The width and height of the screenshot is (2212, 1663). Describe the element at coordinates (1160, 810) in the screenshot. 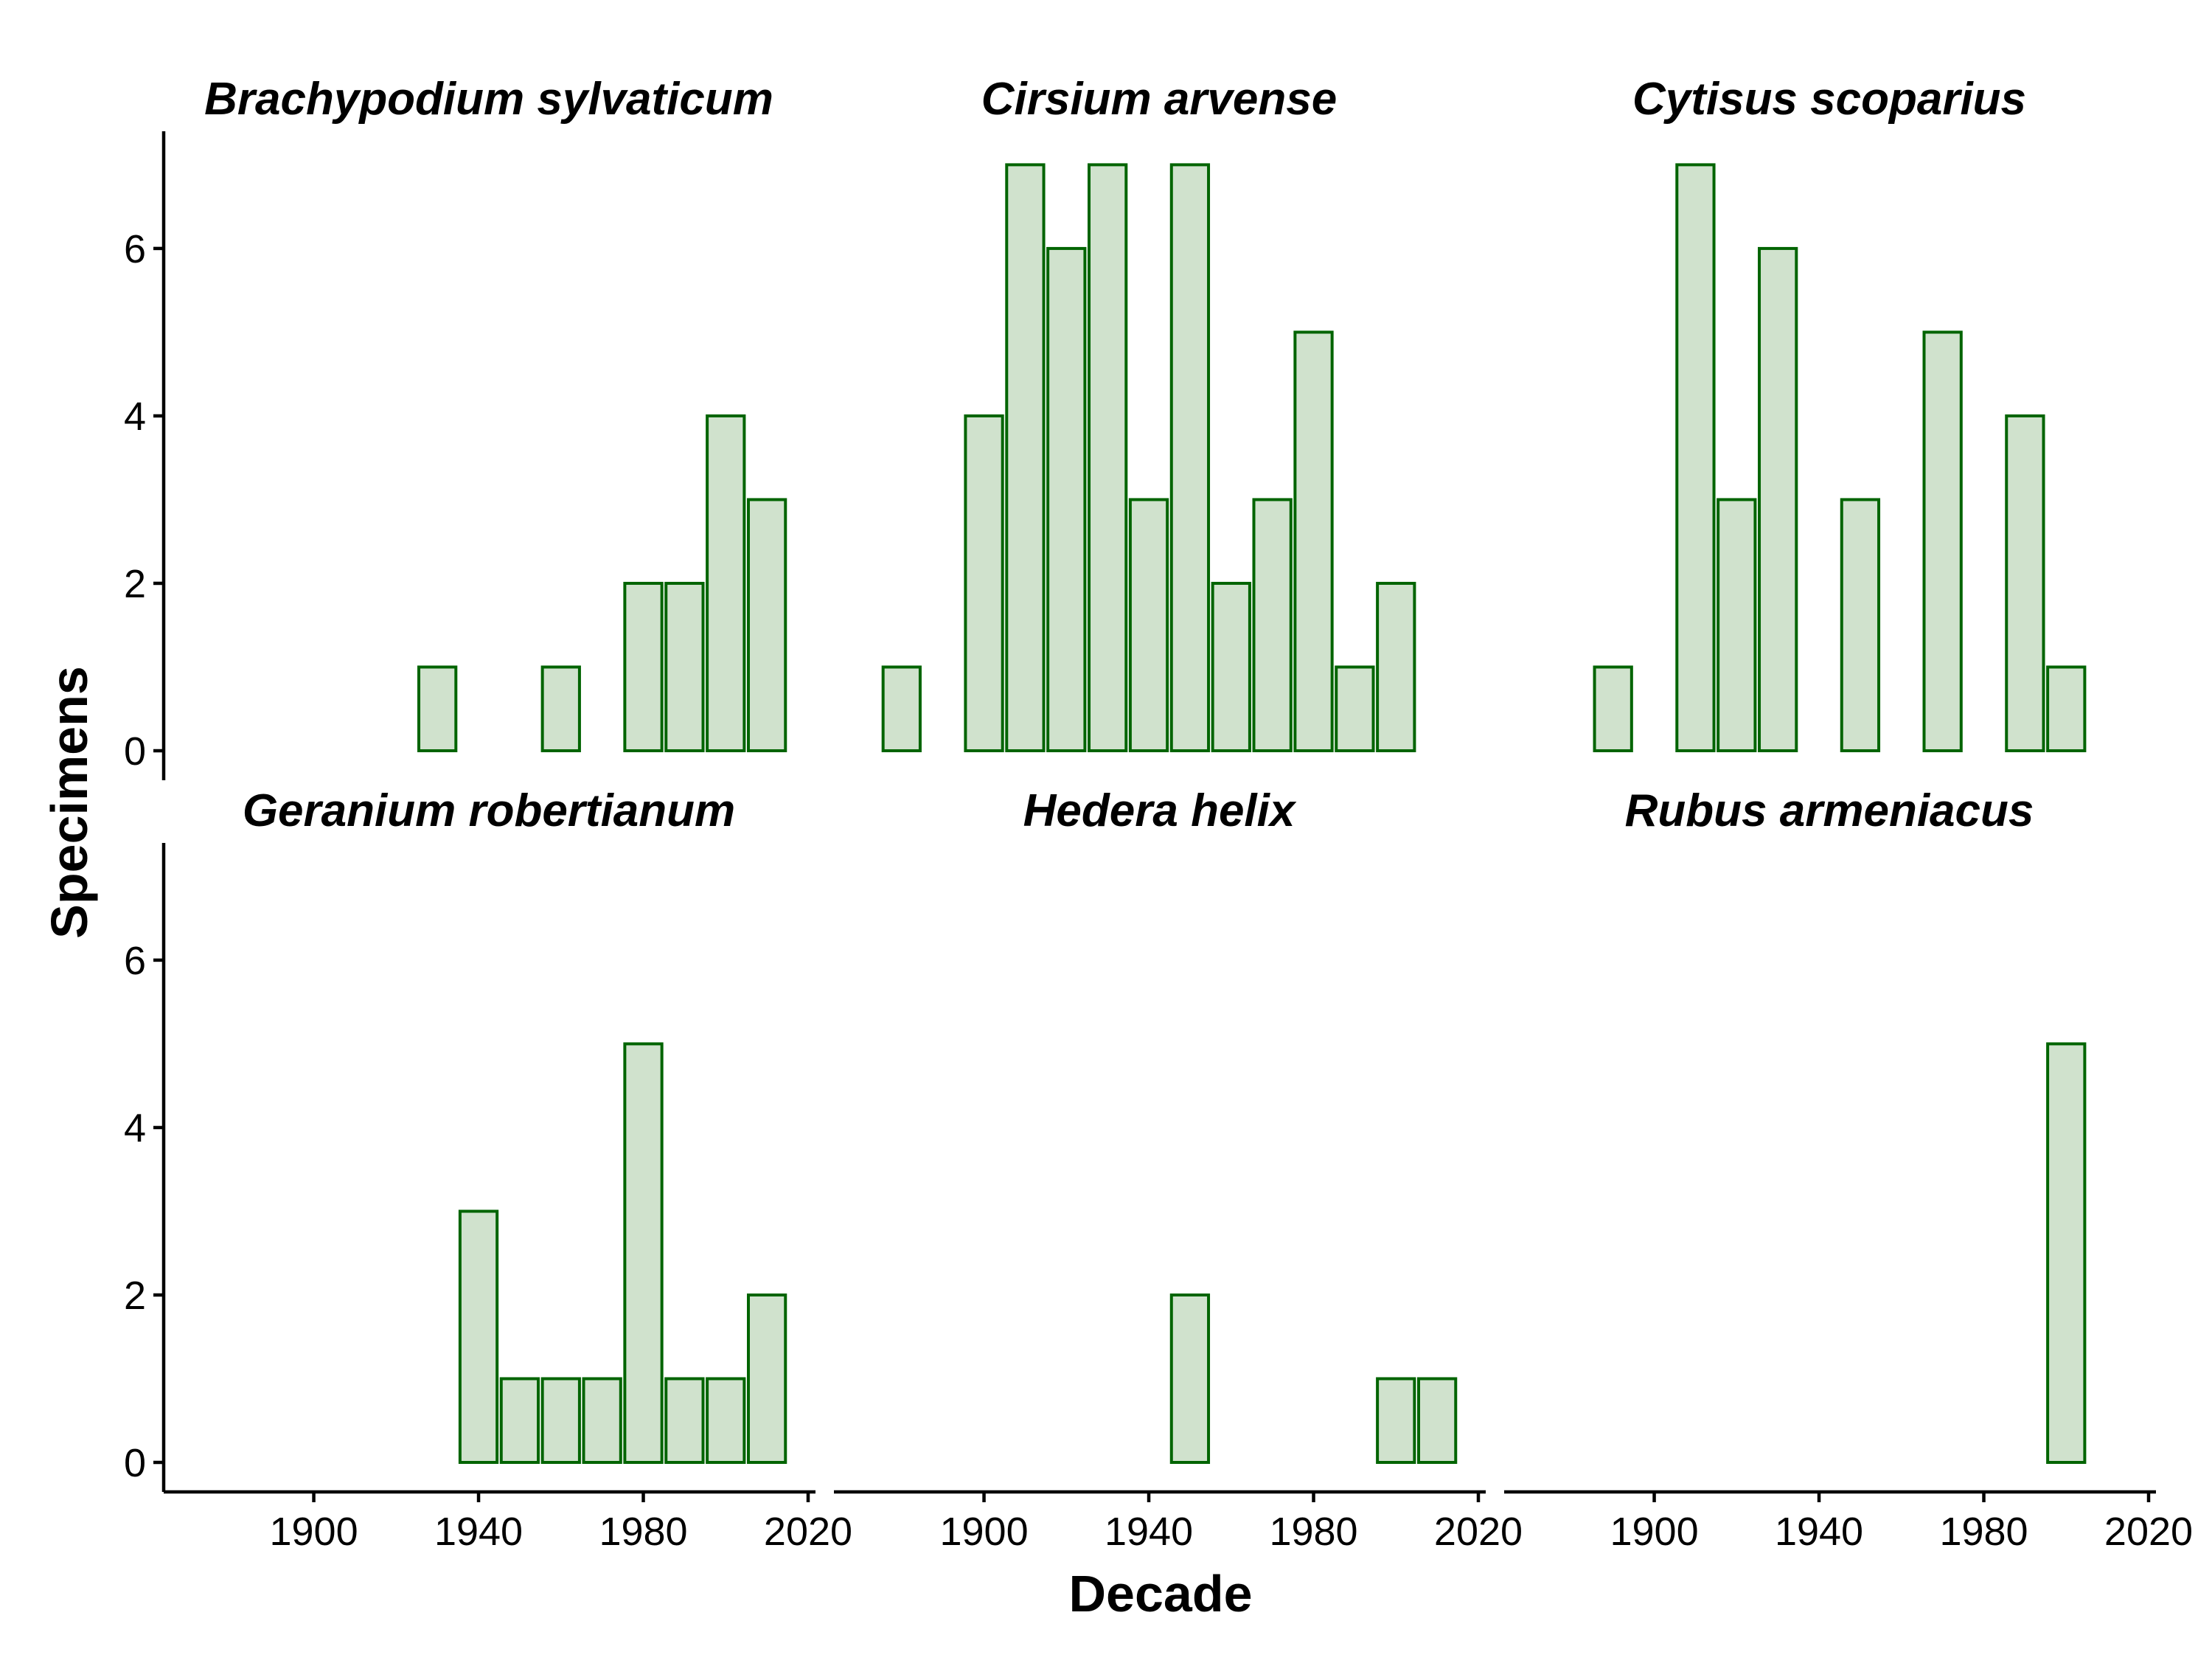

I see `panel-title: Hedera helix` at that location.